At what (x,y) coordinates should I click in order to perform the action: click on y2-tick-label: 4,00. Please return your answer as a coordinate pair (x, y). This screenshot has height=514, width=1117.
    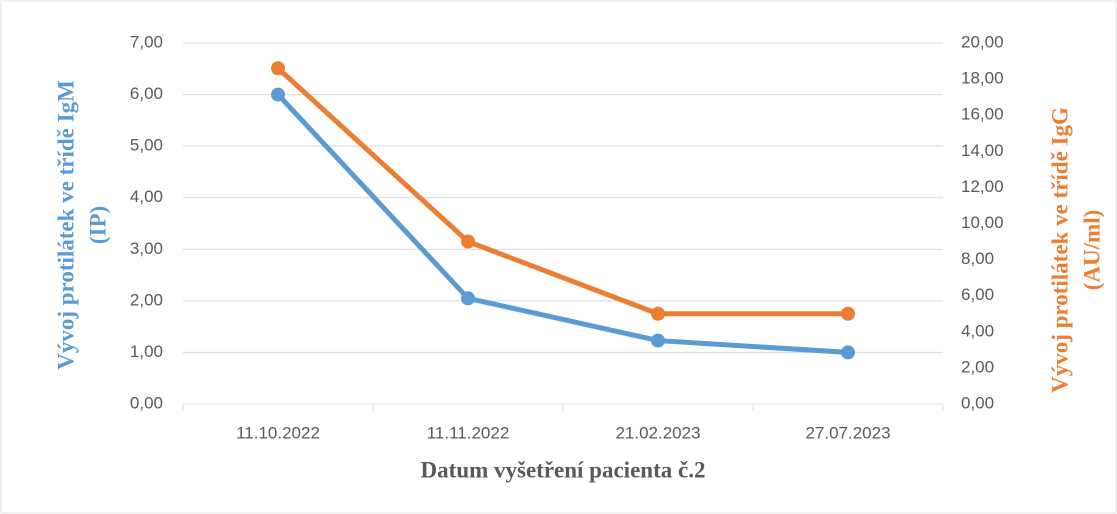
    Looking at the image, I should click on (977, 330).